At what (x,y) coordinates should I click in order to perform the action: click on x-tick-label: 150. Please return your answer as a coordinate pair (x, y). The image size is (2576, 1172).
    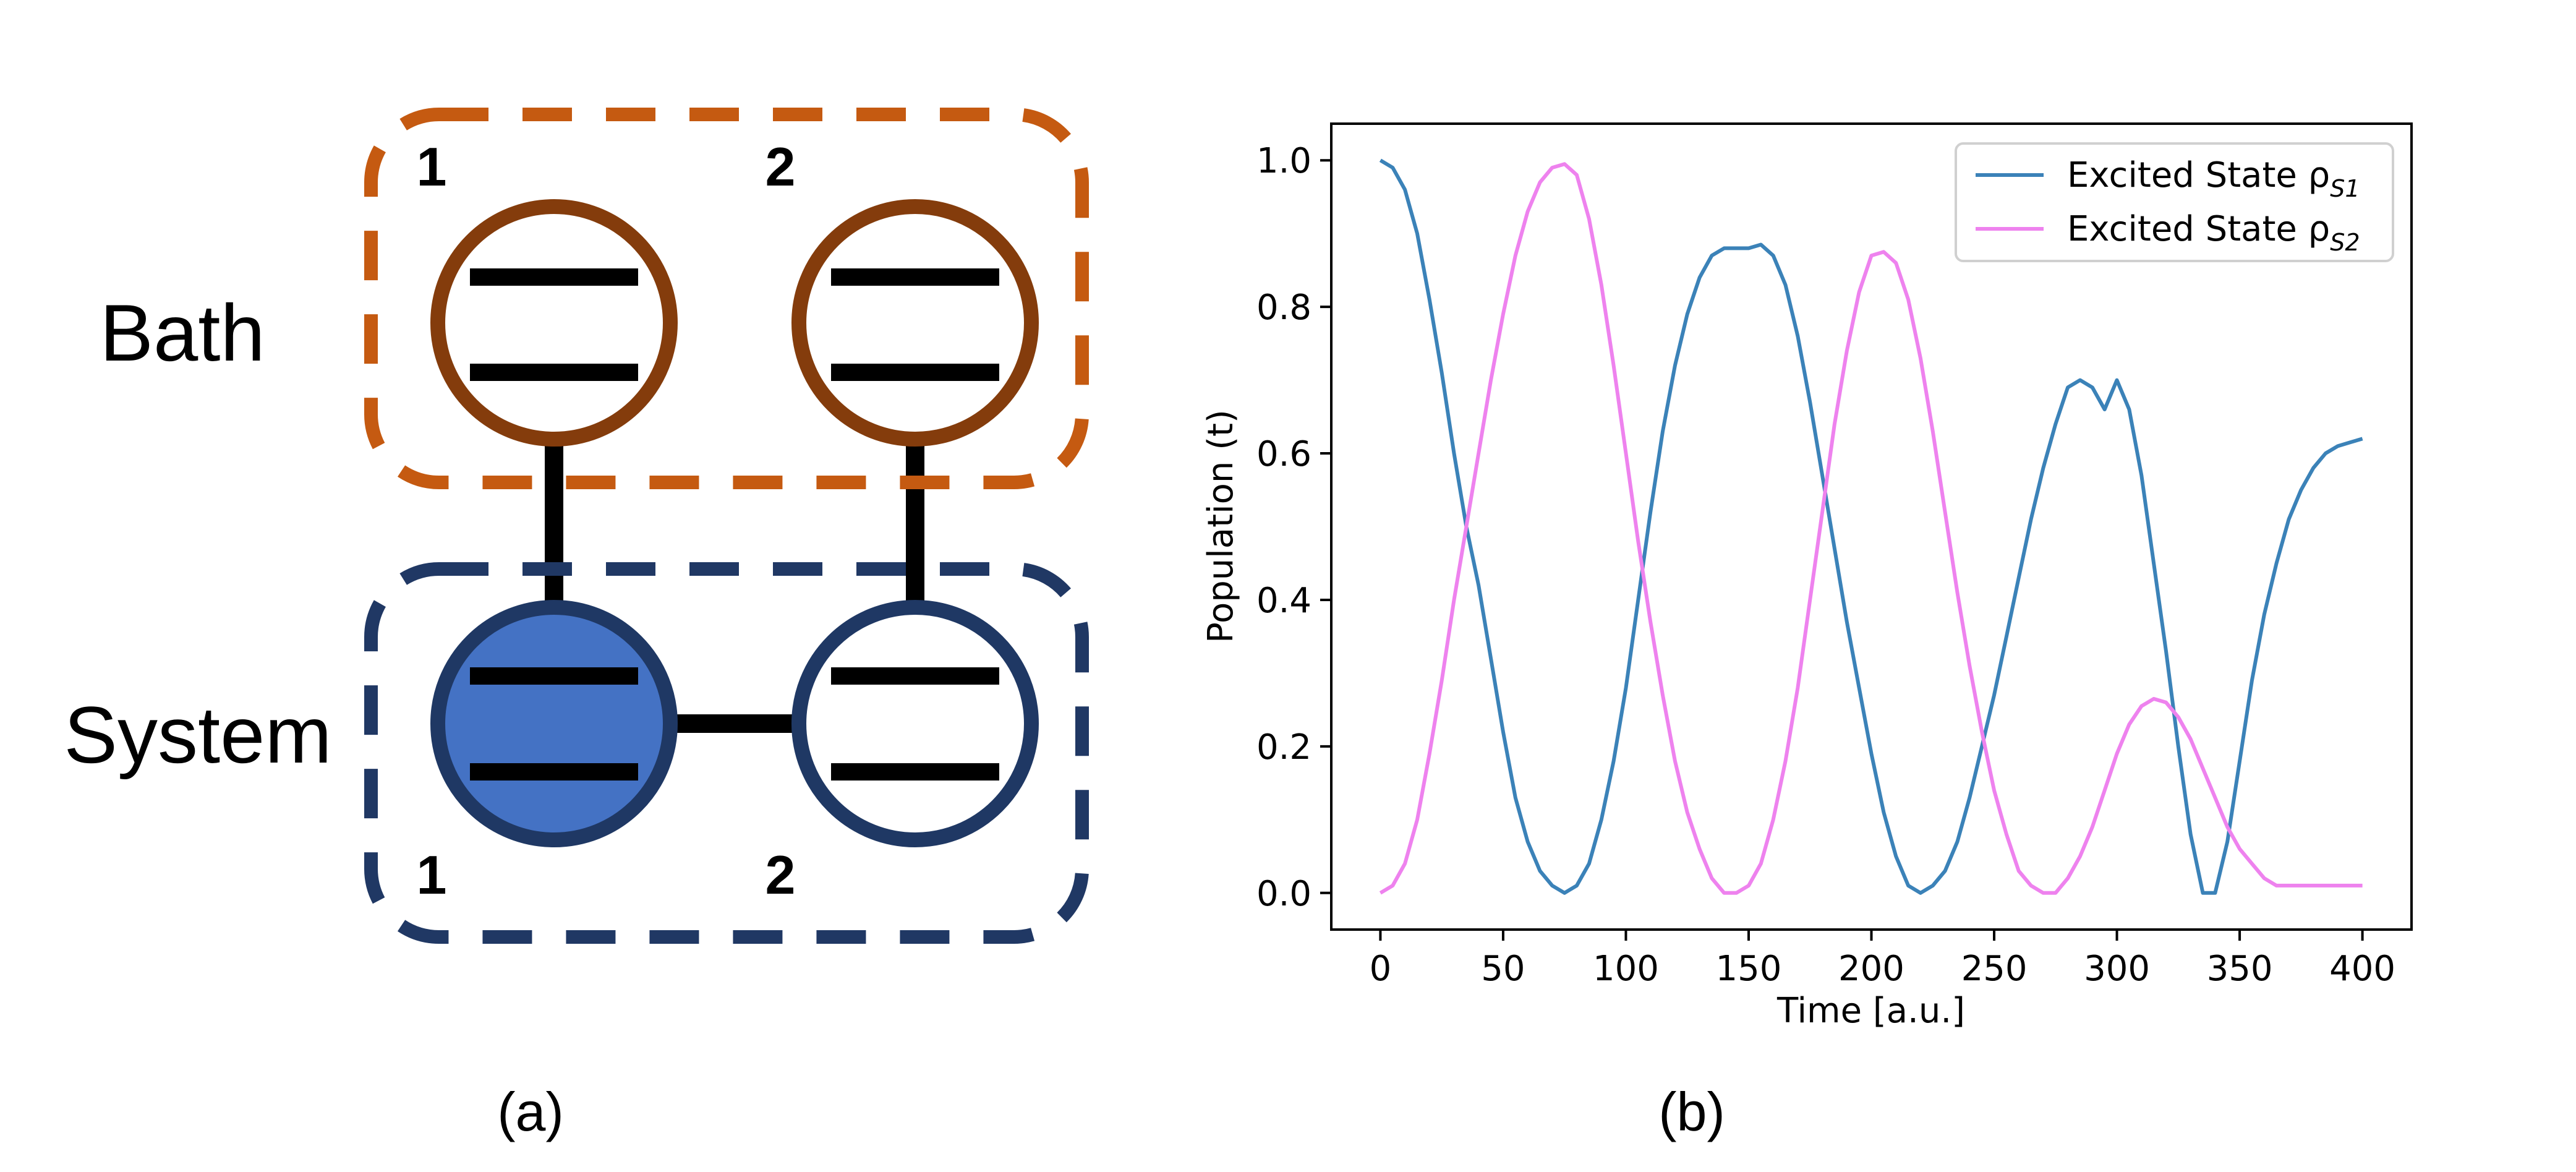
    Looking at the image, I should click on (1749, 969).